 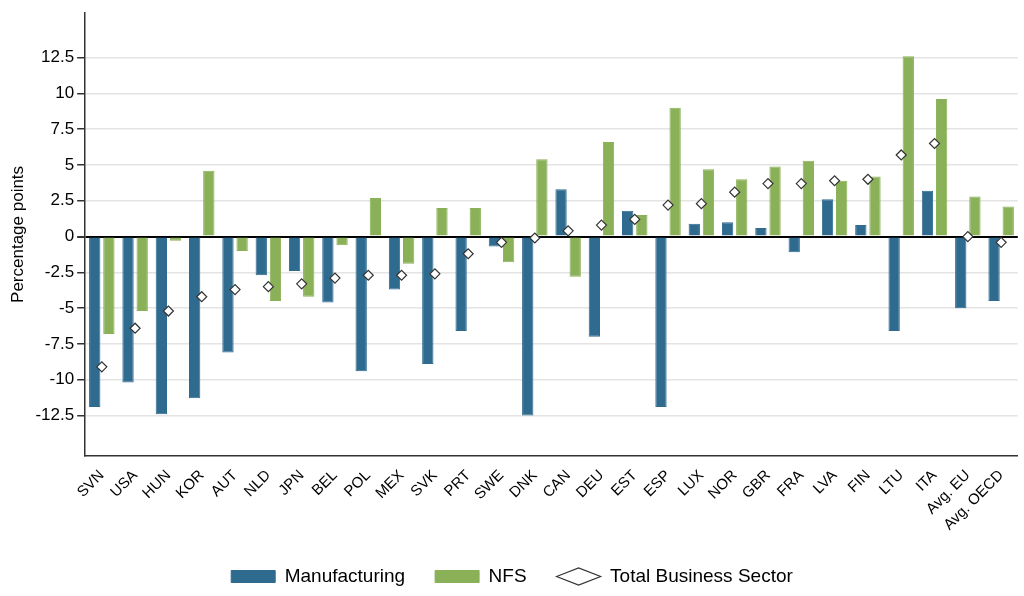 What do you see at coordinates (58, 57) in the screenshot?
I see `y-tick-label: 12.5` at bounding box center [58, 57].